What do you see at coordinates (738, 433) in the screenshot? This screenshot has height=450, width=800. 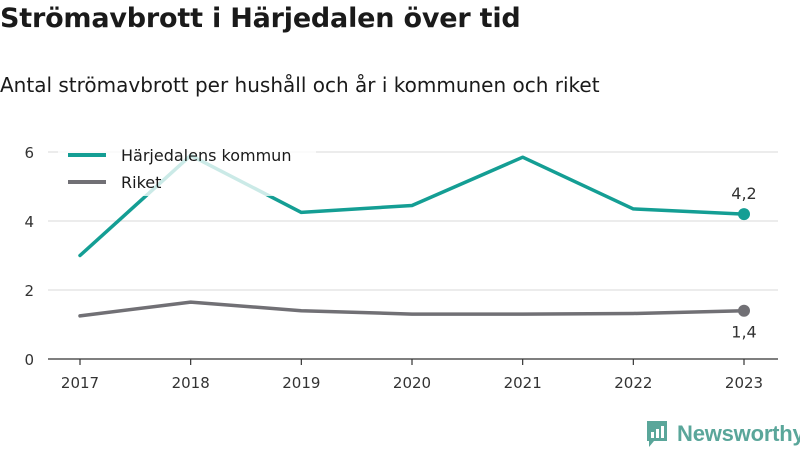 I see `brand-name: Newsworthy` at bounding box center [738, 433].